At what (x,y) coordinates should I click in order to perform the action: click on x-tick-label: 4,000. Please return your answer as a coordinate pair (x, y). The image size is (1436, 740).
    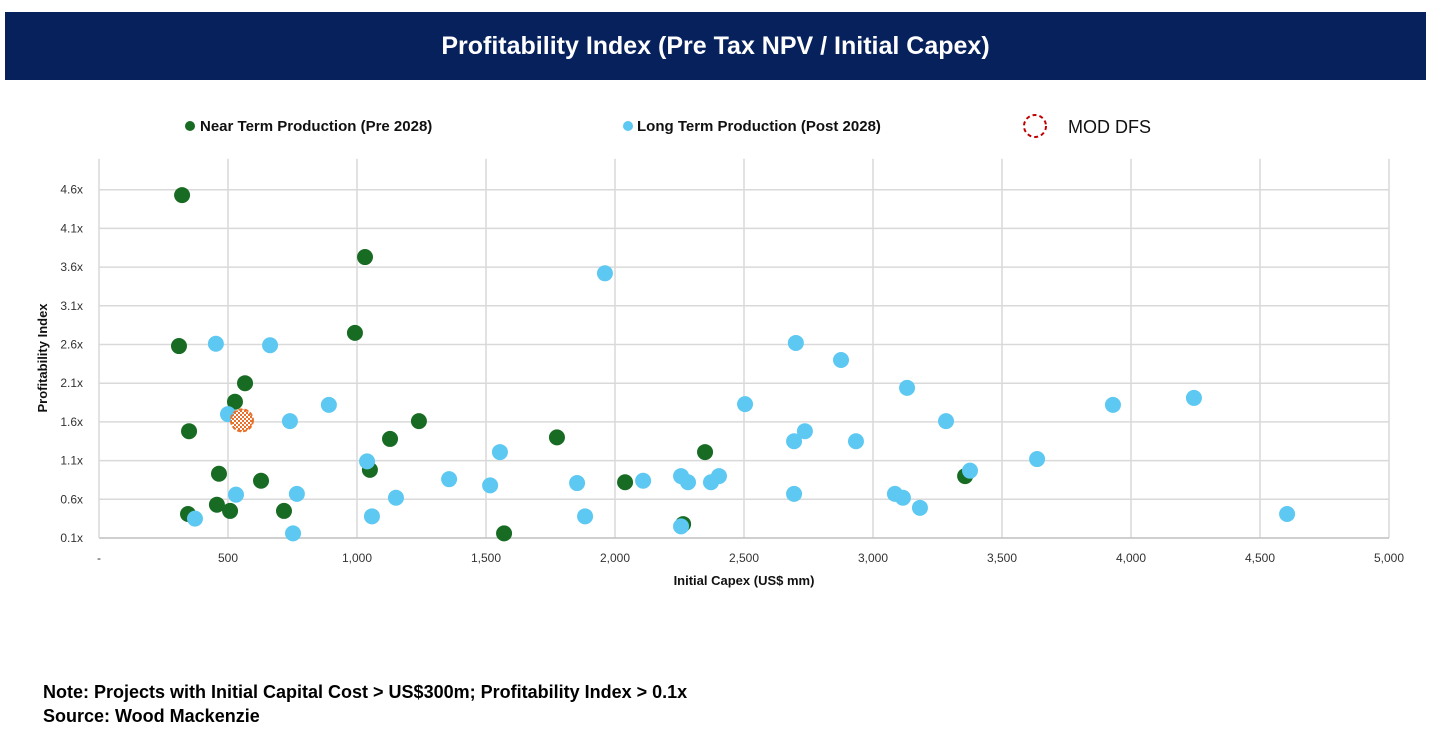
    Looking at the image, I should click on (1131, 558).